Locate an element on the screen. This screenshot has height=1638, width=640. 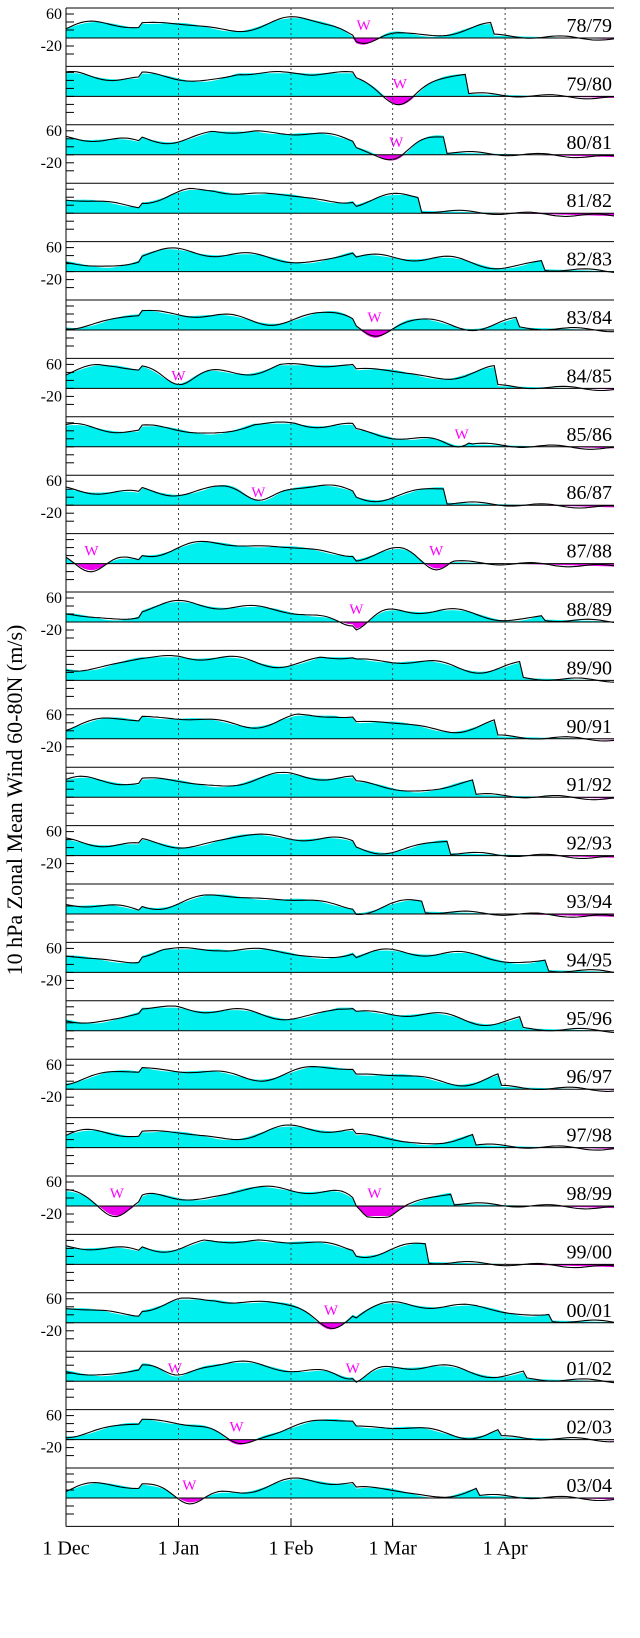
season-label: 91/92 is located at coordinates (589, 785).